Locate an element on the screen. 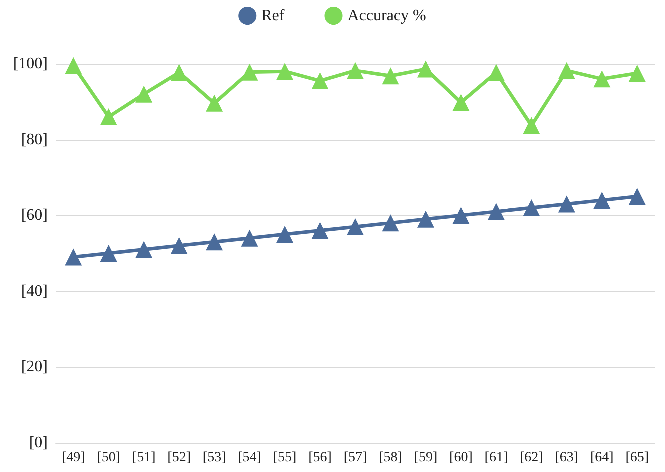 The image size is (665, 472). x-tick-label: [59] is located at coordinates (426, 458).